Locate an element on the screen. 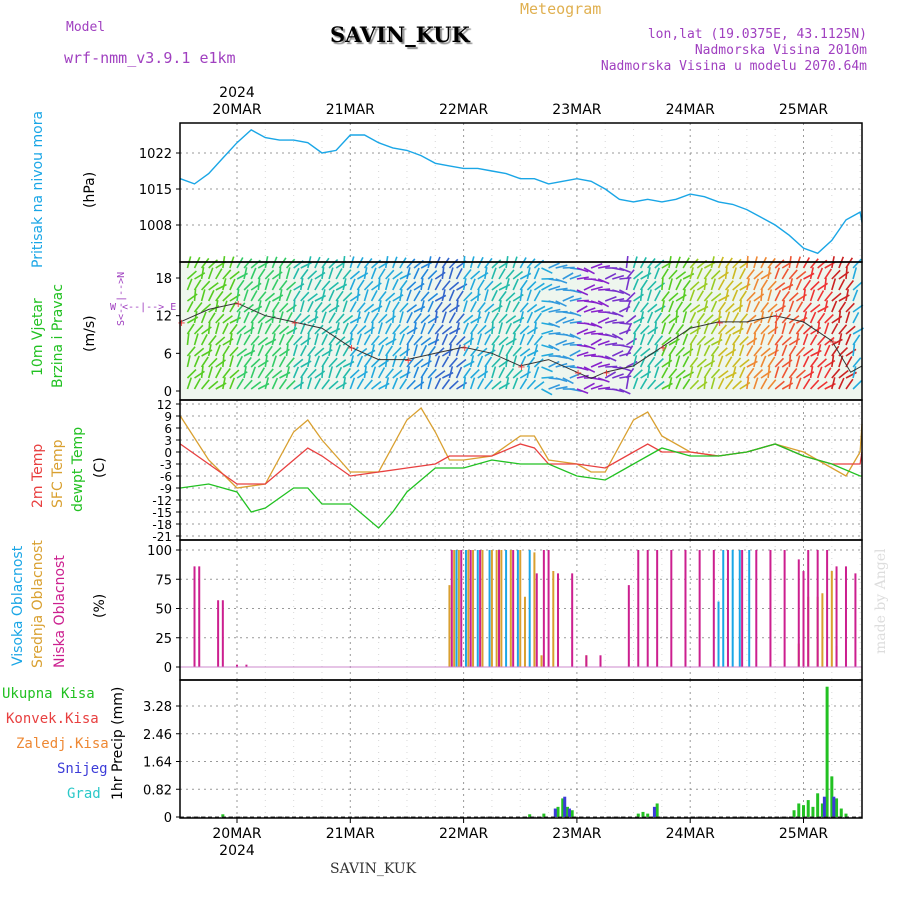 This screenshot has height=900, width=900. y-tick-label: 0.82 is located at coordinates (157, 790).